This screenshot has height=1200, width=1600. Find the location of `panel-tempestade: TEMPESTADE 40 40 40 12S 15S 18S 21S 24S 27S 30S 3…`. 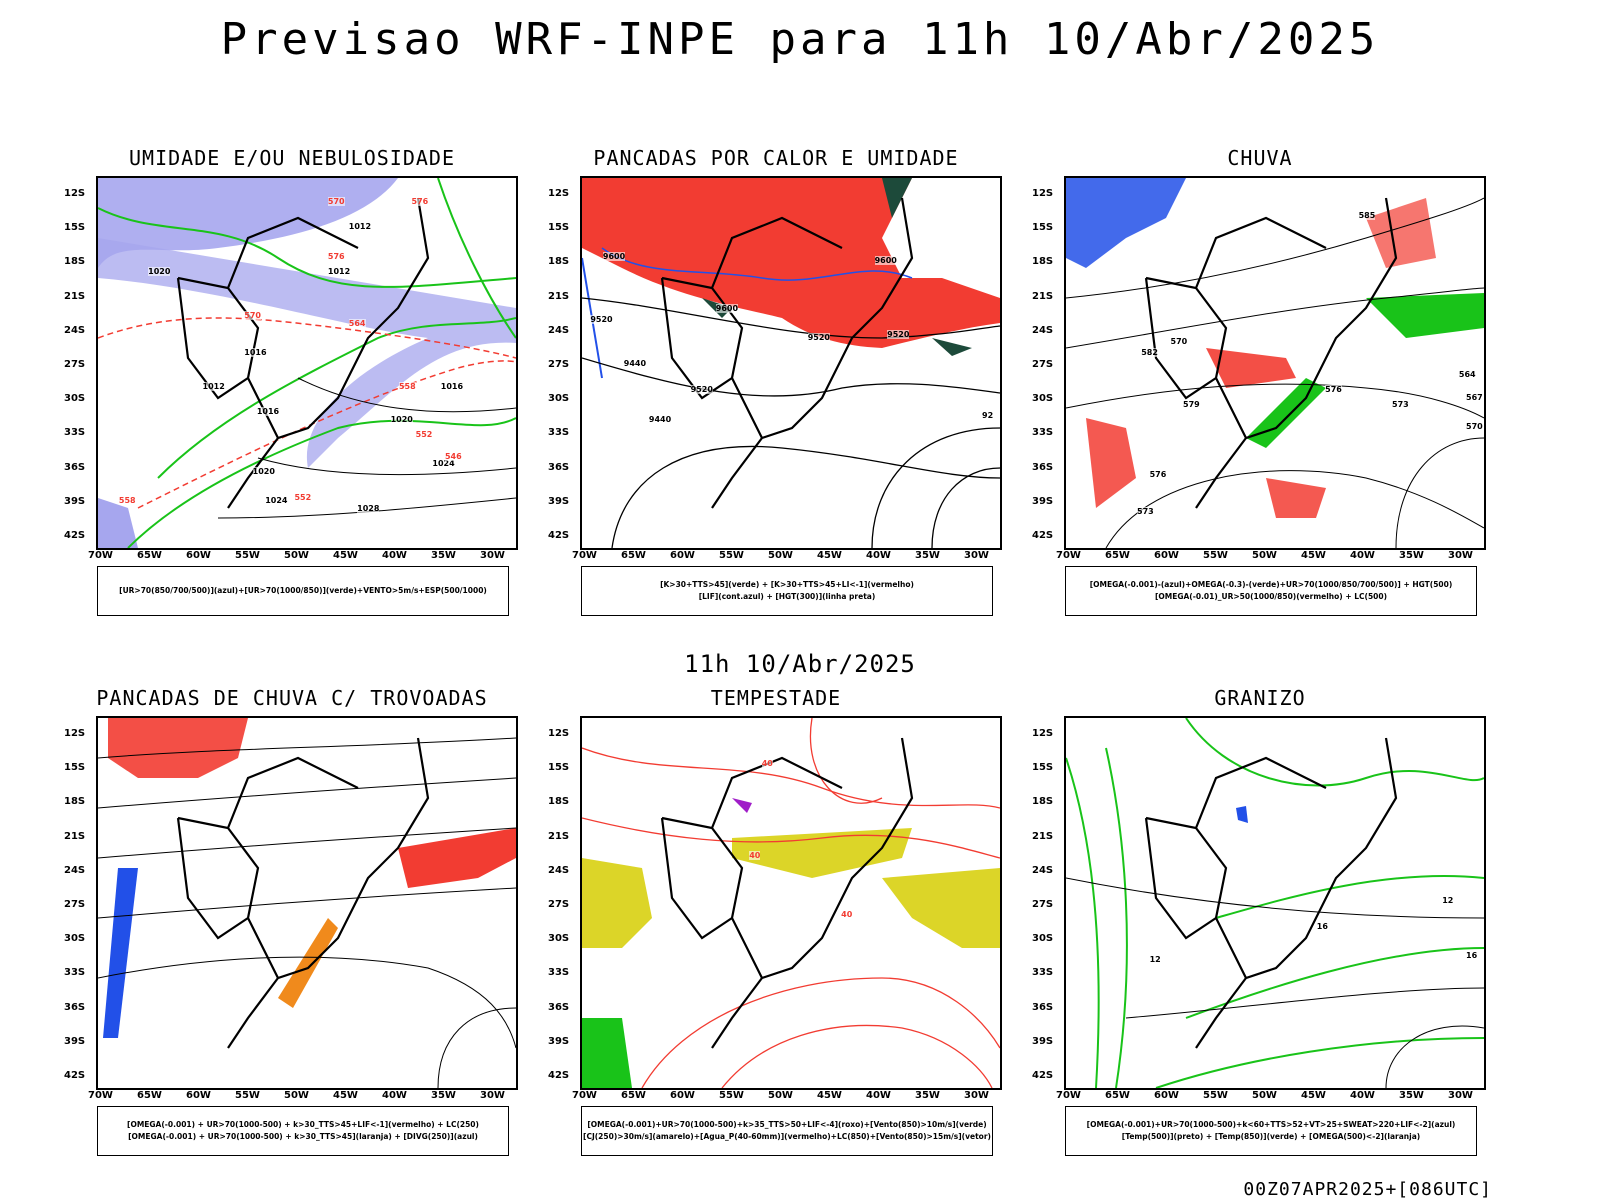

panel-tempestade: TEMPESTADE 40 40 40 12S 15S 18S 21S 24S 27S 30S 3… is located at coordinates (776, 926).